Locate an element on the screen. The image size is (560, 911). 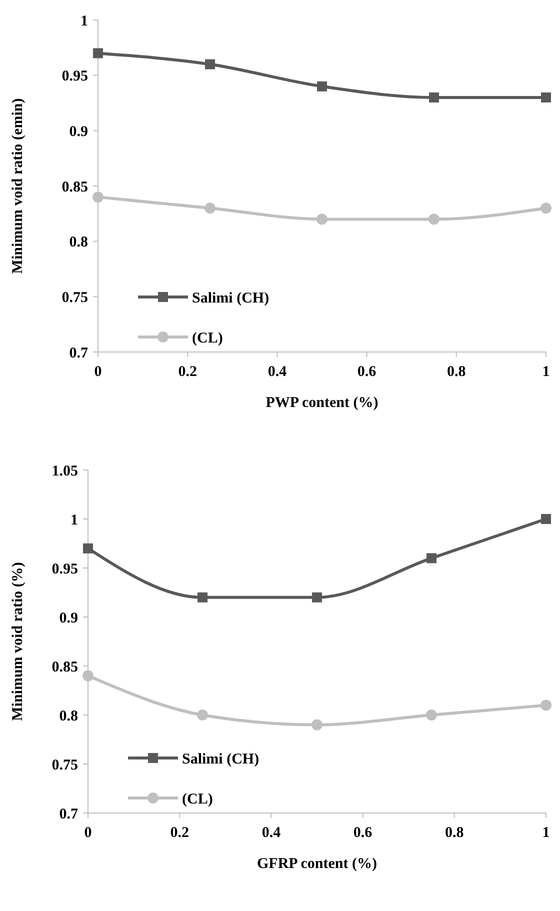
x-axis-title: PWP content (%) is located at coordinates (322, 403).